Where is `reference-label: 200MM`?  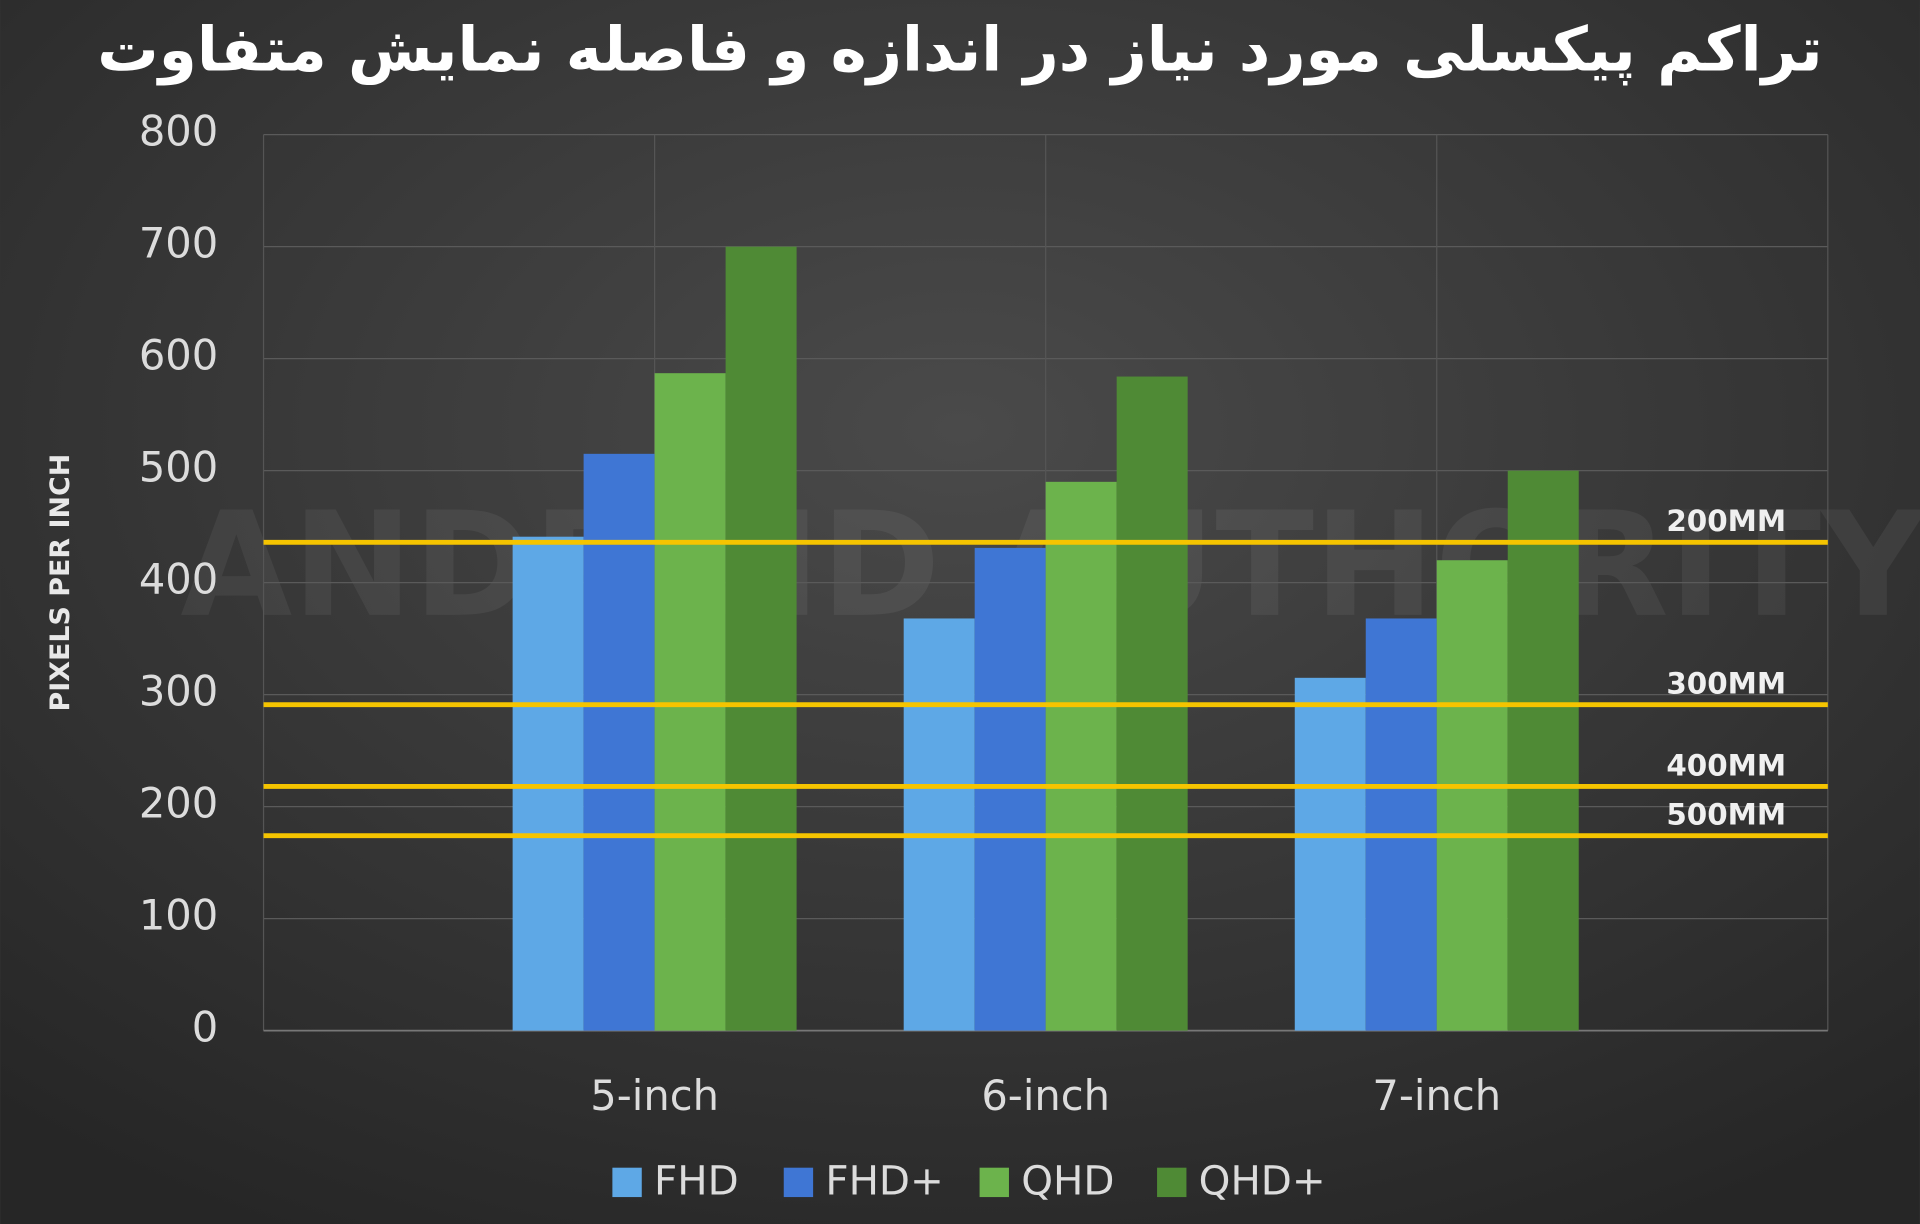 reference-label: 200MM is located at coordinates (1726, 521).